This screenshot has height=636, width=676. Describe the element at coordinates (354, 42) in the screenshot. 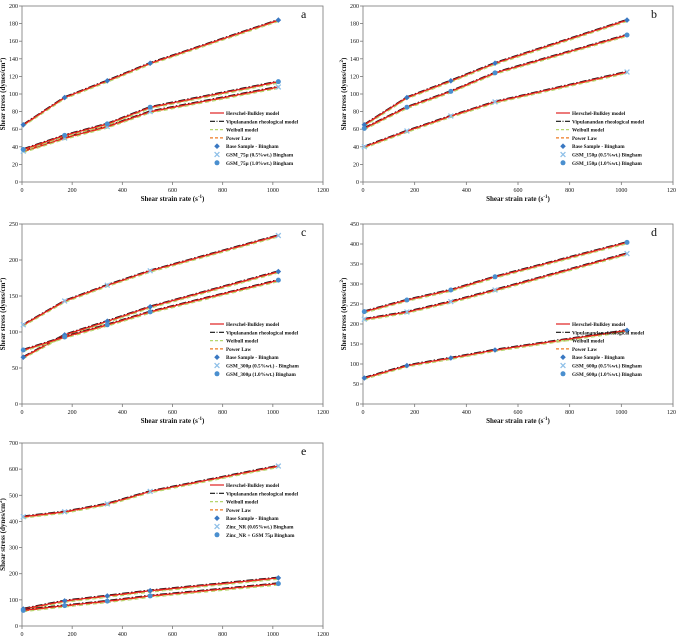

I see `y-tick-label: 160` at that location.